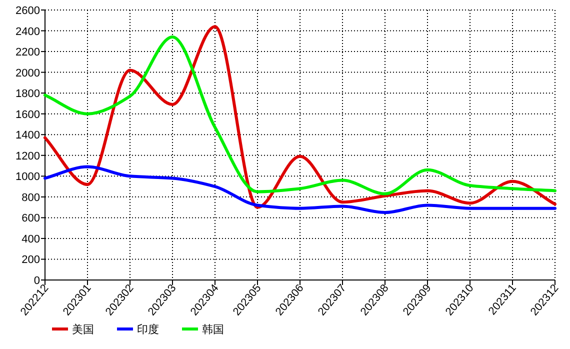  I want to click on y-tick-label: 1800, so click(28, 94).